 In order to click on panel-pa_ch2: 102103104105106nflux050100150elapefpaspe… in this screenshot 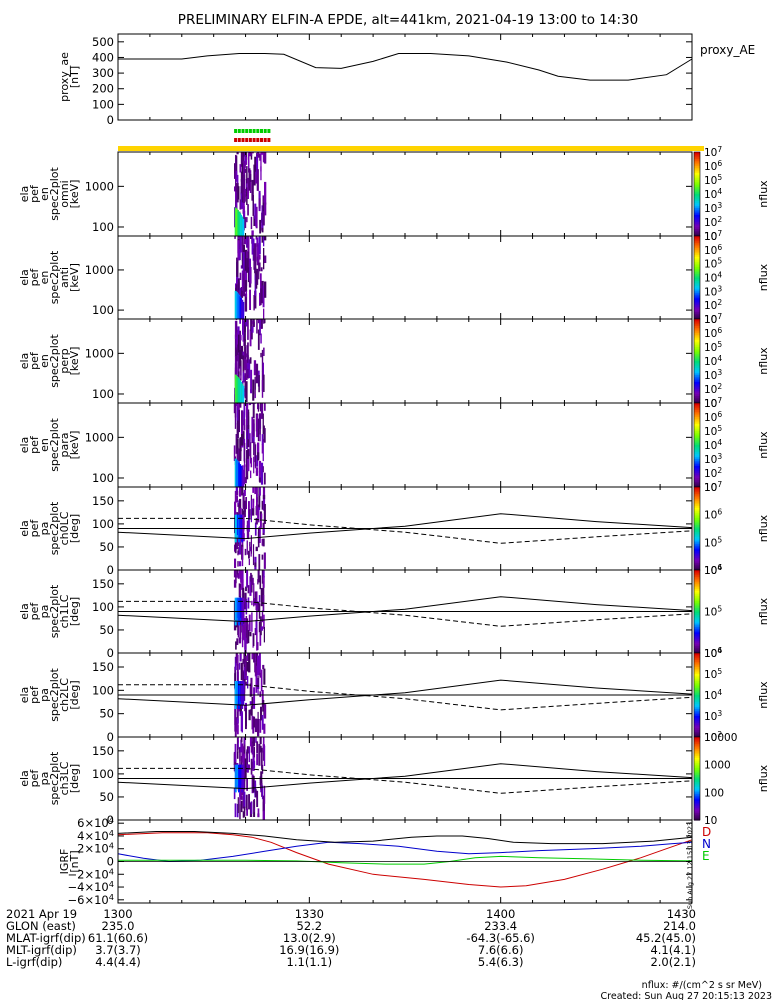, I will do `click(394, 695)`.